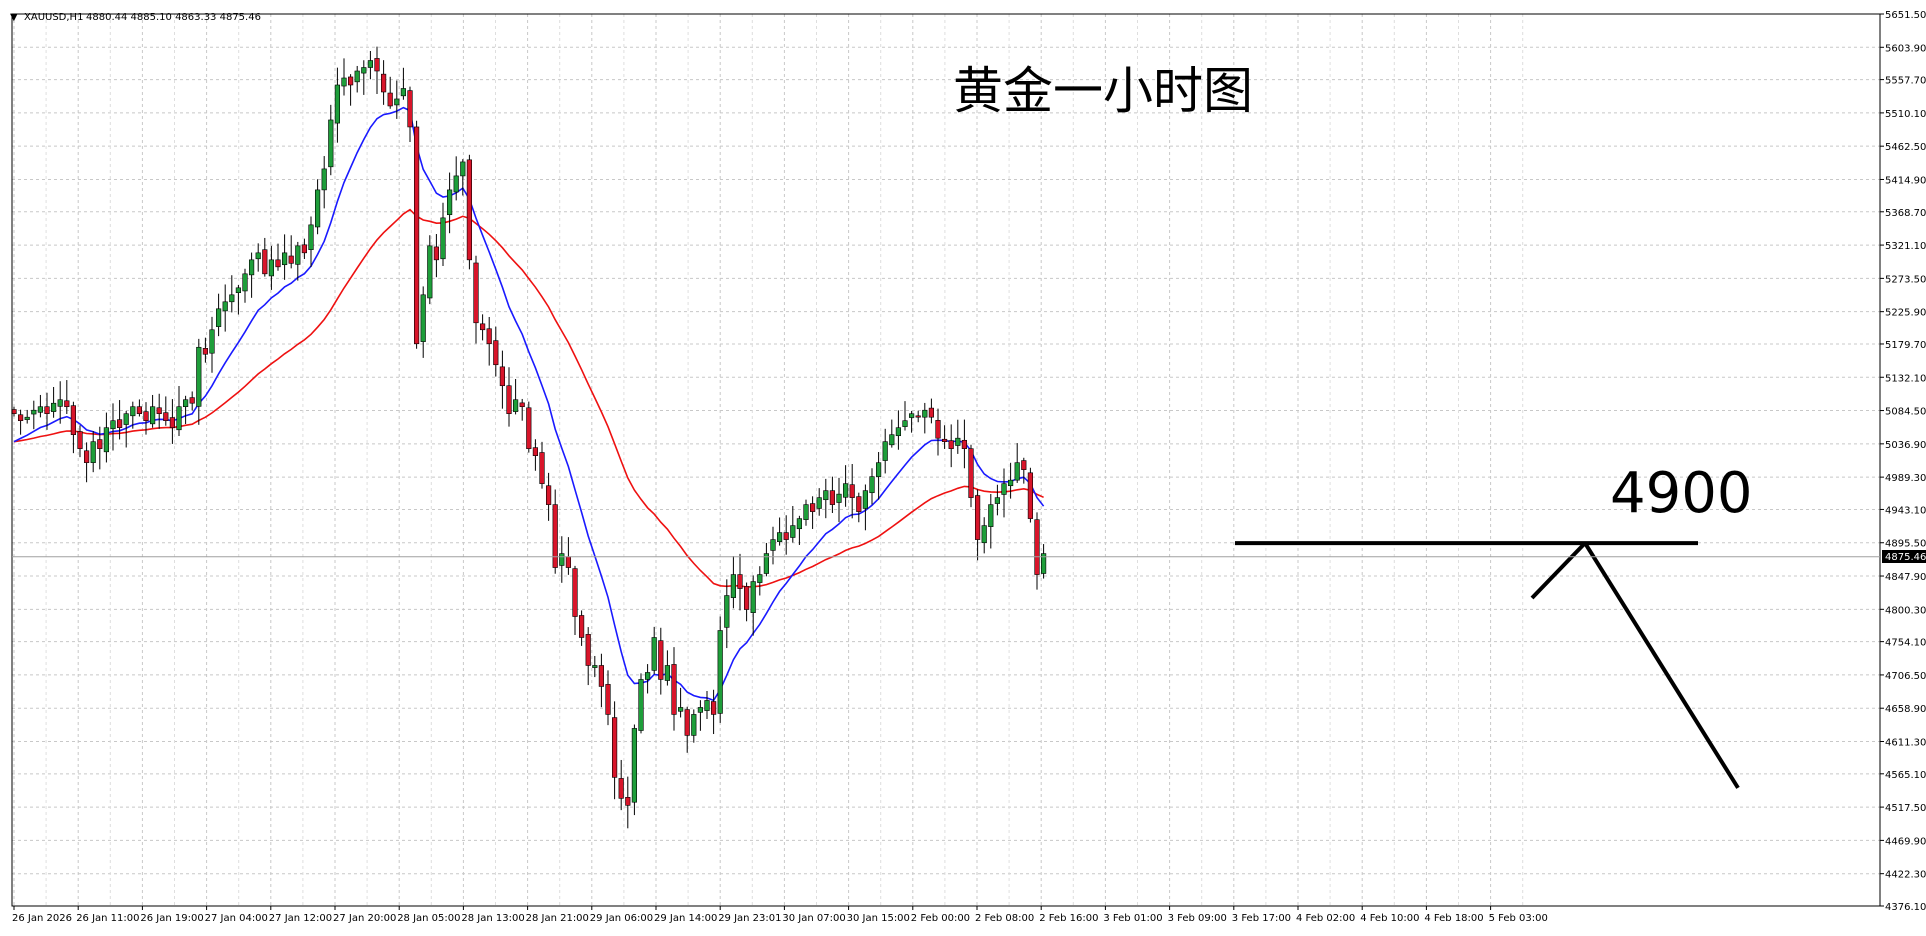  I want to click on x-tick-label: 26 Jan 19:00, so click(171, 918).